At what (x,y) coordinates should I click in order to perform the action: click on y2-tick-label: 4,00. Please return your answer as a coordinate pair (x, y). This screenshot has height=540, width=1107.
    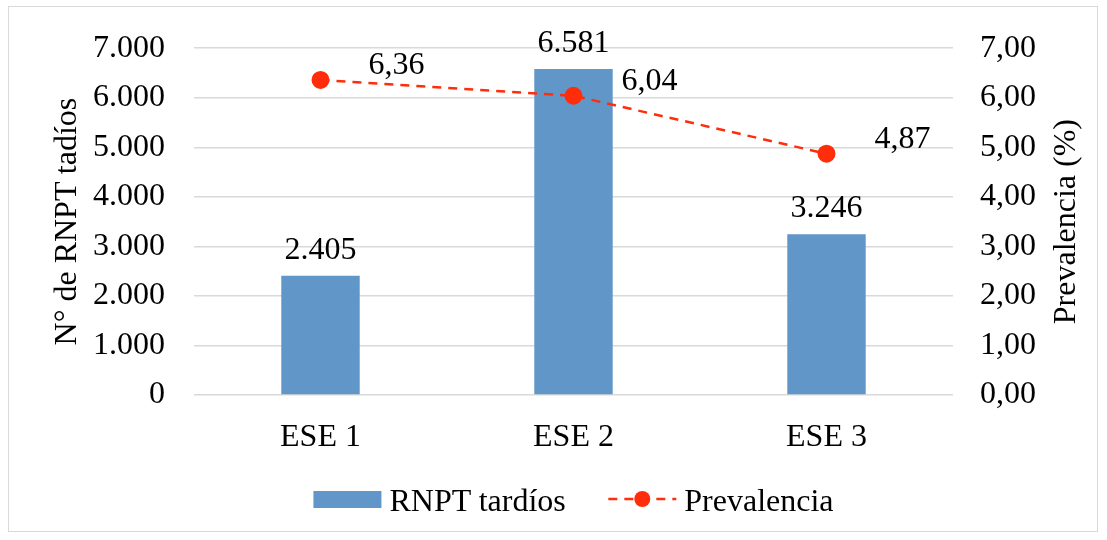
    Looking at the image, I should click on (1008, 194).